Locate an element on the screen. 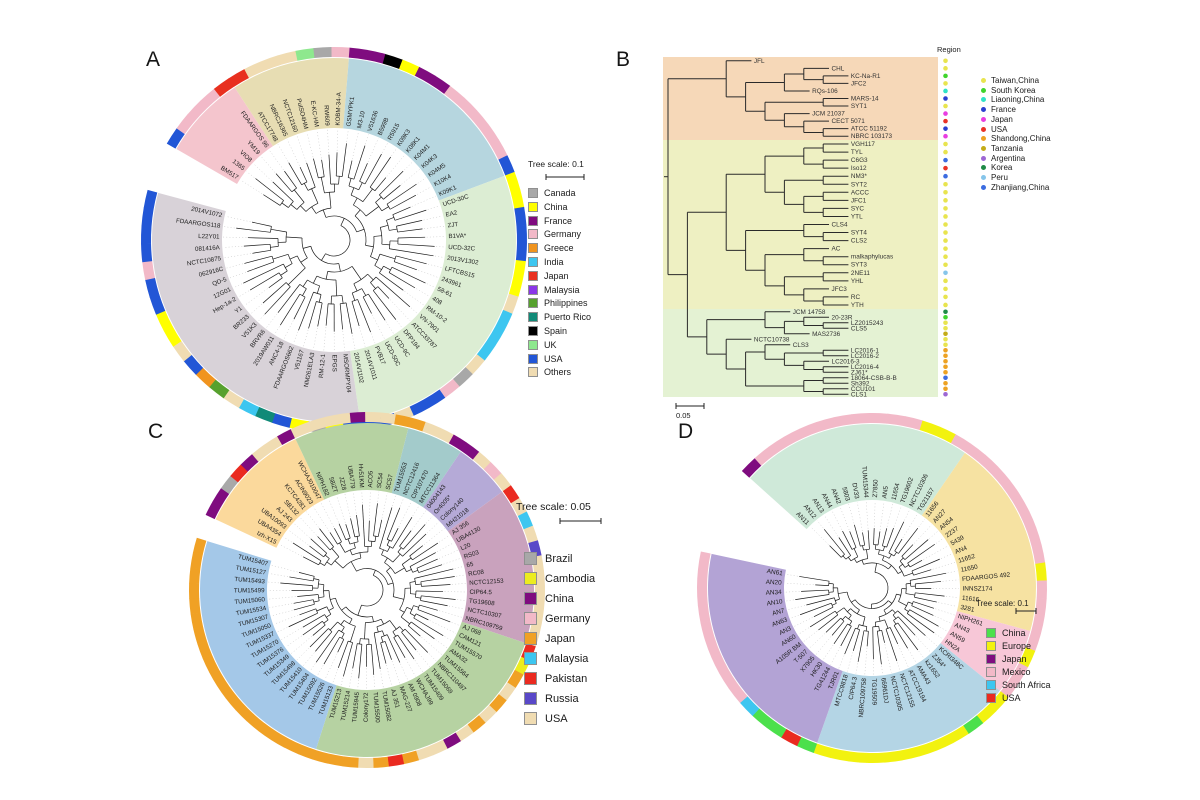  legend-label: Mexico is located at coordinates (1016, 672).